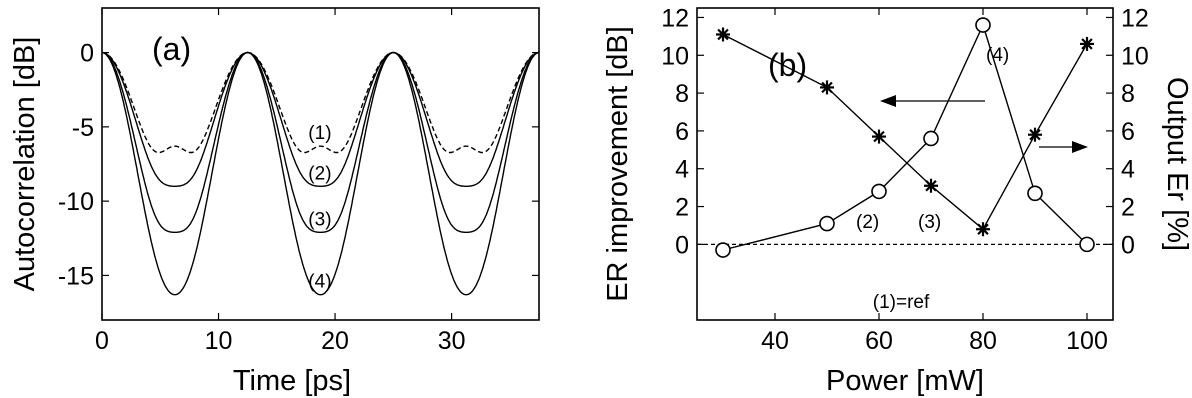 This screenshot has height=398, width=1192. I want to click on panel-b-ytick-left-label: 8, so click(682, 94).